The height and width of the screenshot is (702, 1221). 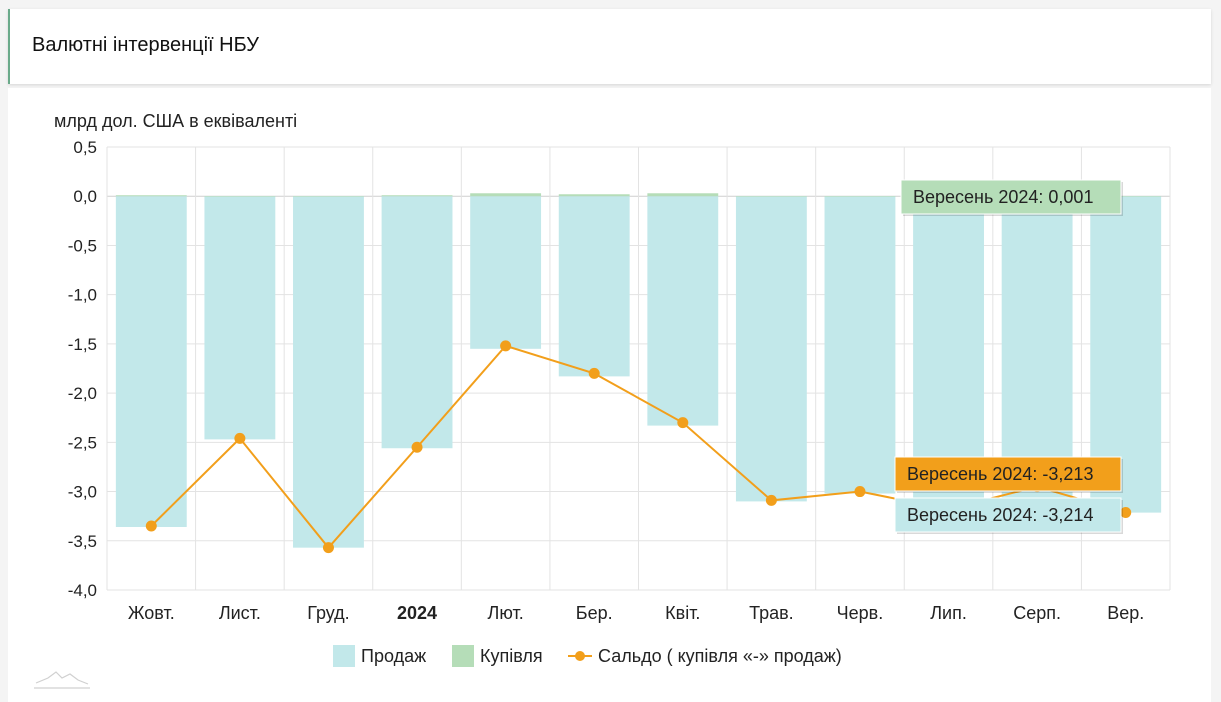 I want to click on x-tick-label: Бер., so click(x=594, y=613).